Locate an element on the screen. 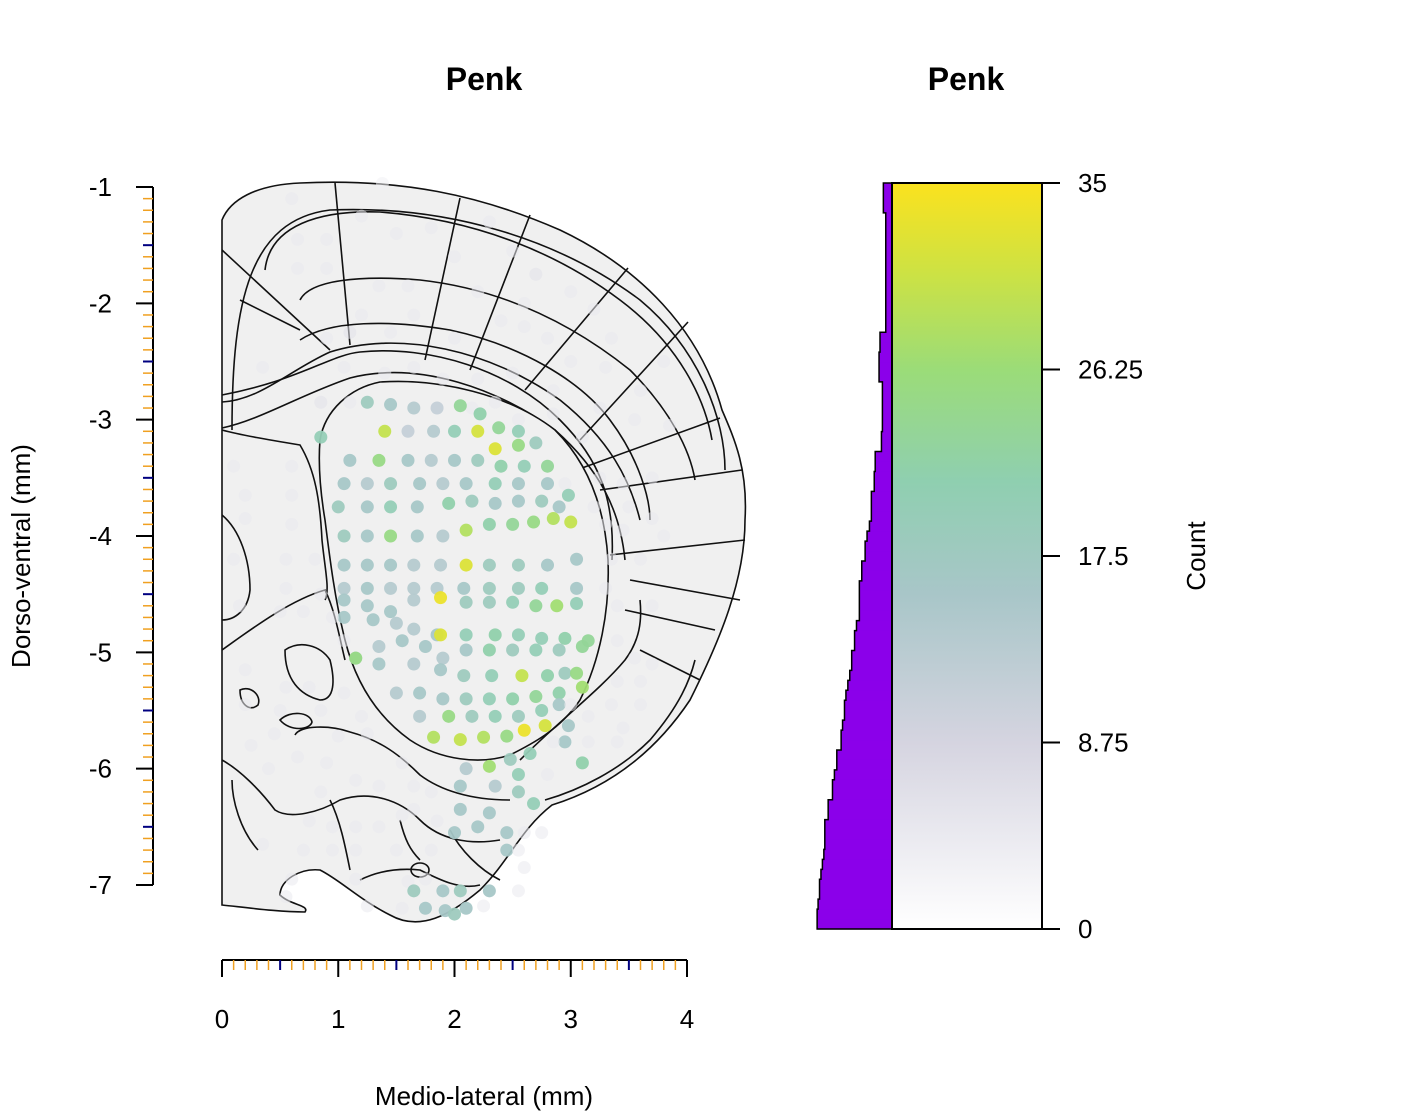 This screenshot has height=1113, width=1425. x-axis-tick-labels: 0 1 2 3 4 is located at coordinates (454, 1019).